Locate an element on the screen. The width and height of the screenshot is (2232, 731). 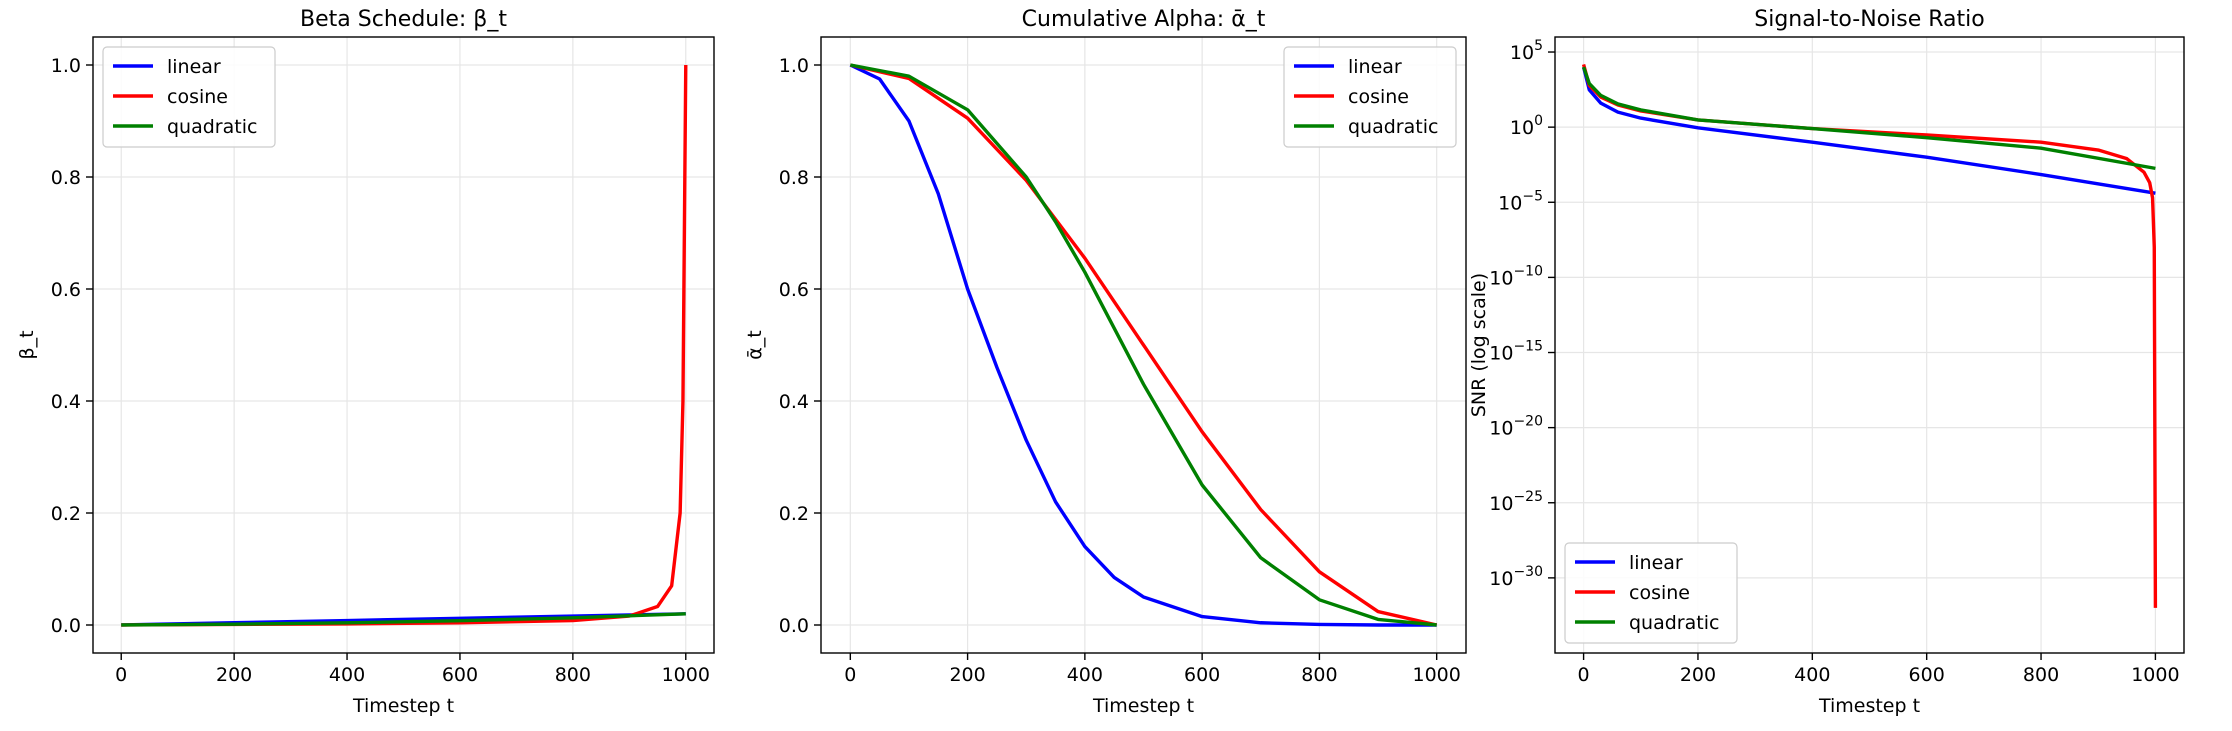
y-axis-label: SNR (log scale) is located at coordinates (1479, 345).